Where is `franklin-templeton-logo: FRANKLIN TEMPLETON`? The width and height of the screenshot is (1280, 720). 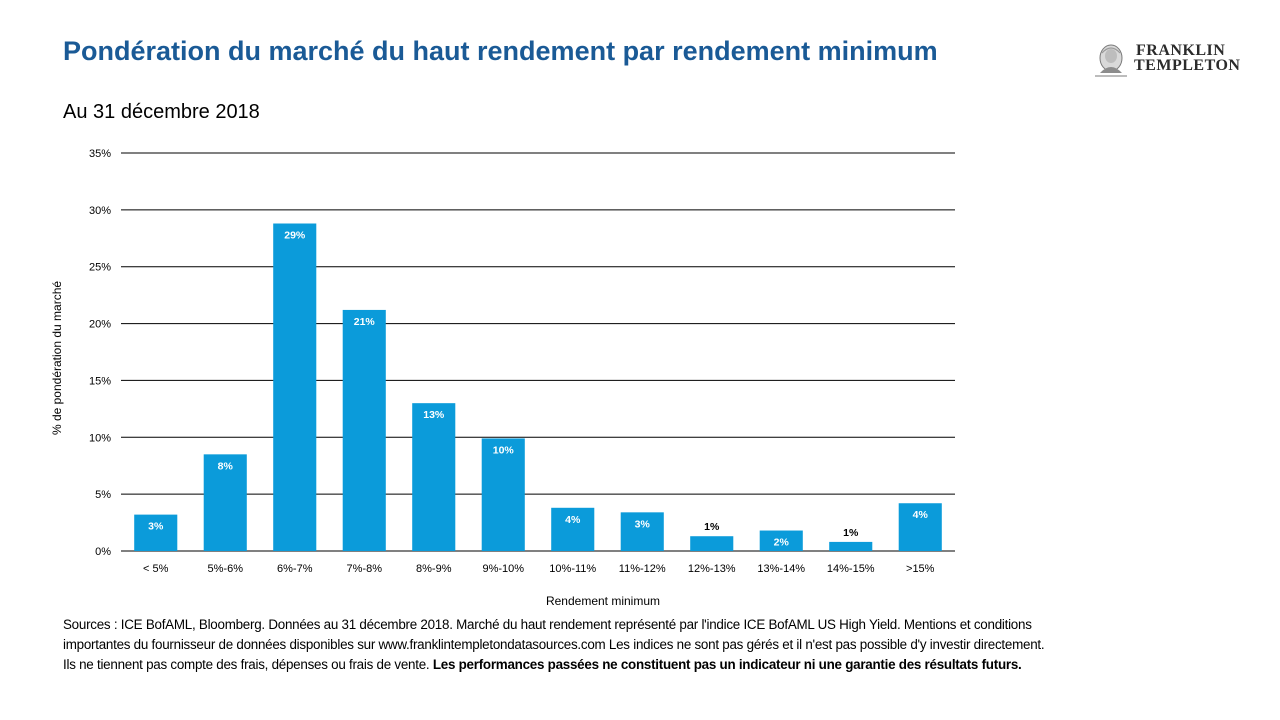 franklin-templeton-logo: FRANKLIN TEMPLETON is located at coordinates (1167, 60).